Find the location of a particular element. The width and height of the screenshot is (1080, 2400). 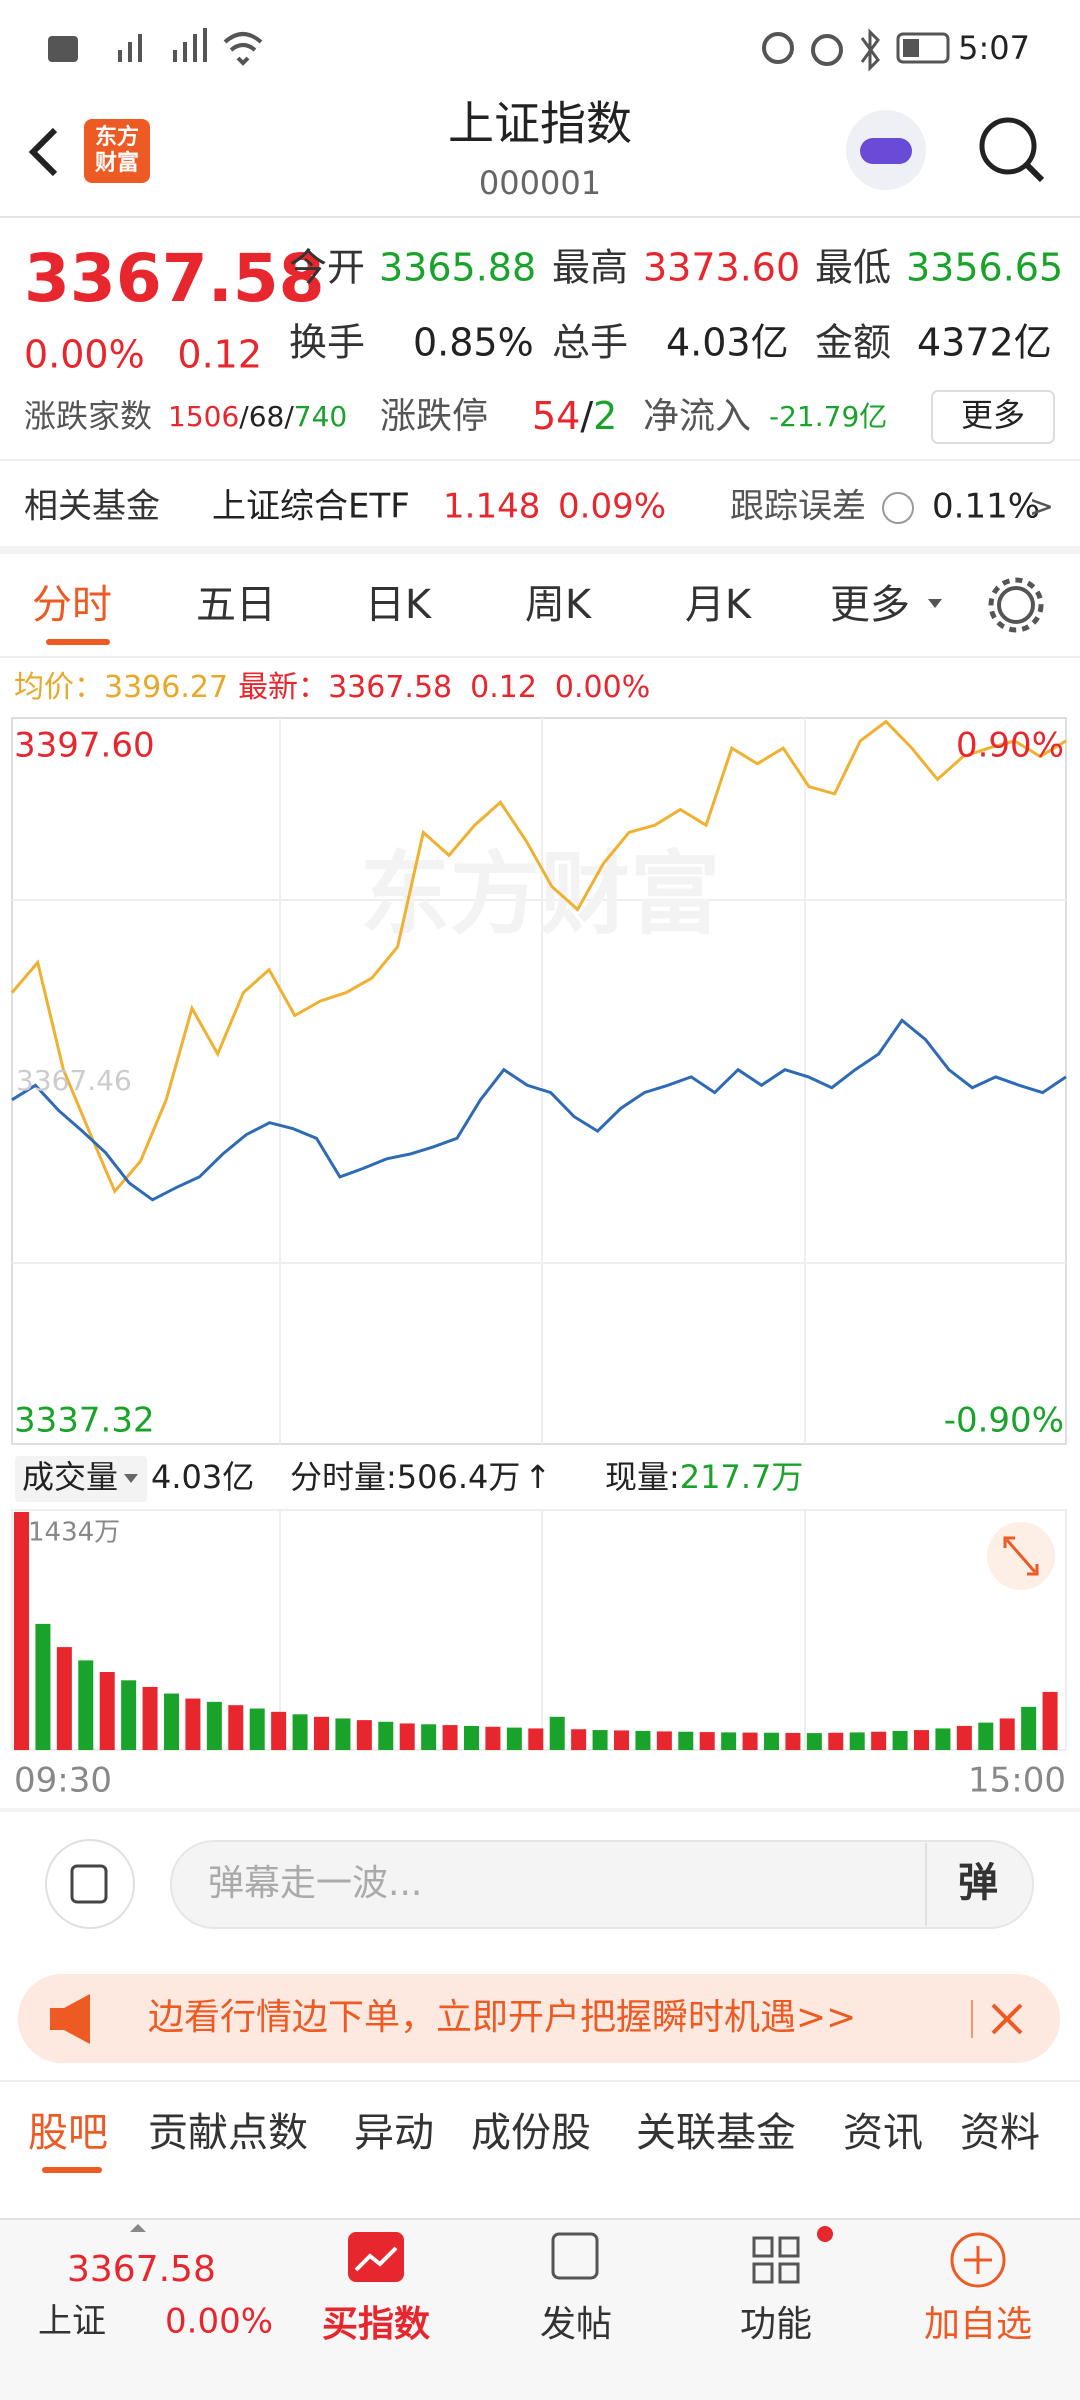

buy-index-icon is located at coordinates (376, 2257).